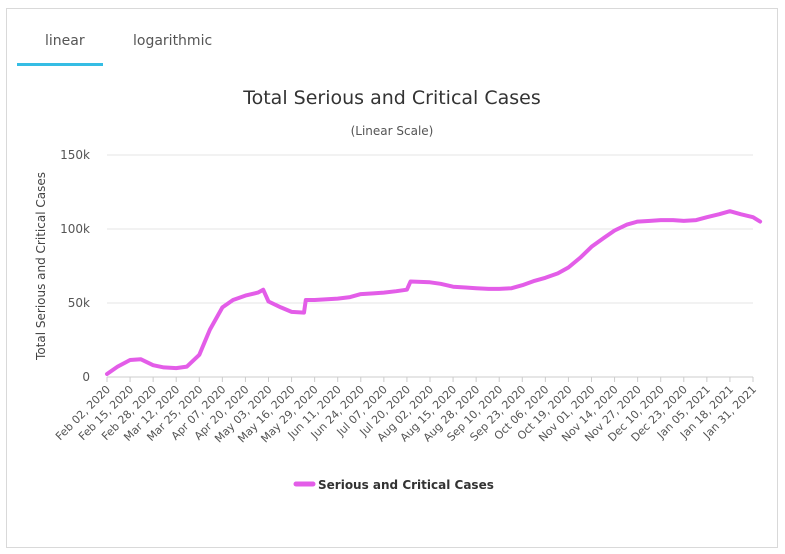  Describe the element at coordinates (173, 41) in the screenshot. I see `tab-logarithmic: logarithmic` at that location.